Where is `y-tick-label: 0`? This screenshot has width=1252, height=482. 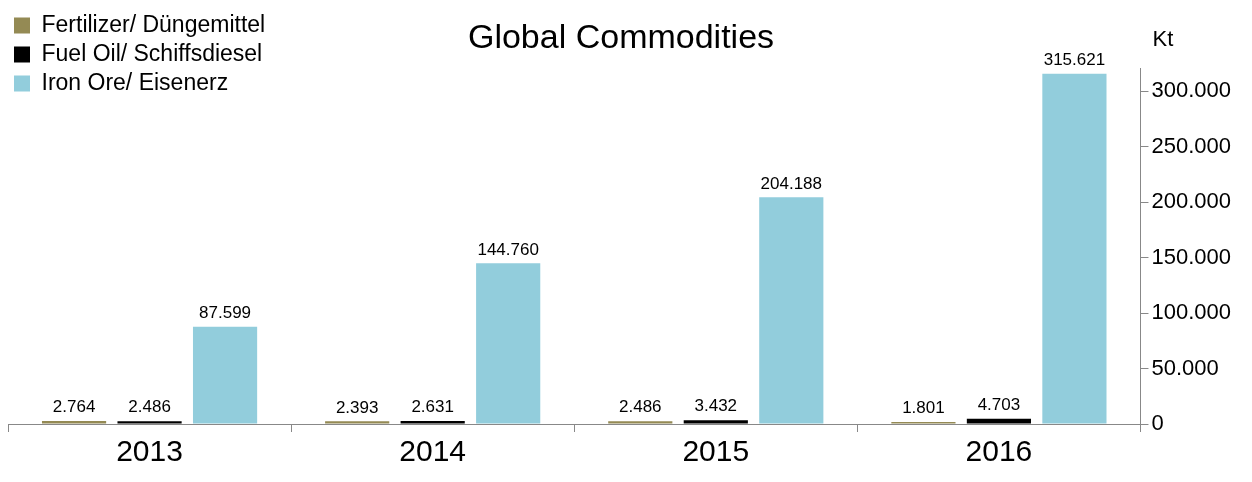
y-tick-label: 0 is located at coordinates (1157, 423).